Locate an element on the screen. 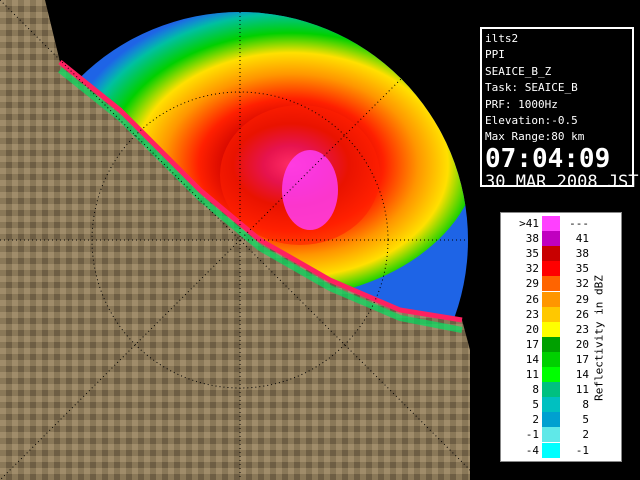  legend-low: 8 is located at coordinates (535, 390).